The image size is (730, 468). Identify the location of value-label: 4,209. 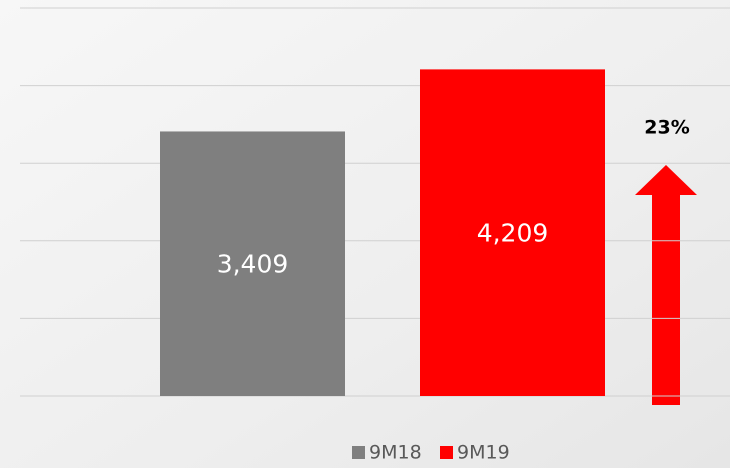
(513, 233).